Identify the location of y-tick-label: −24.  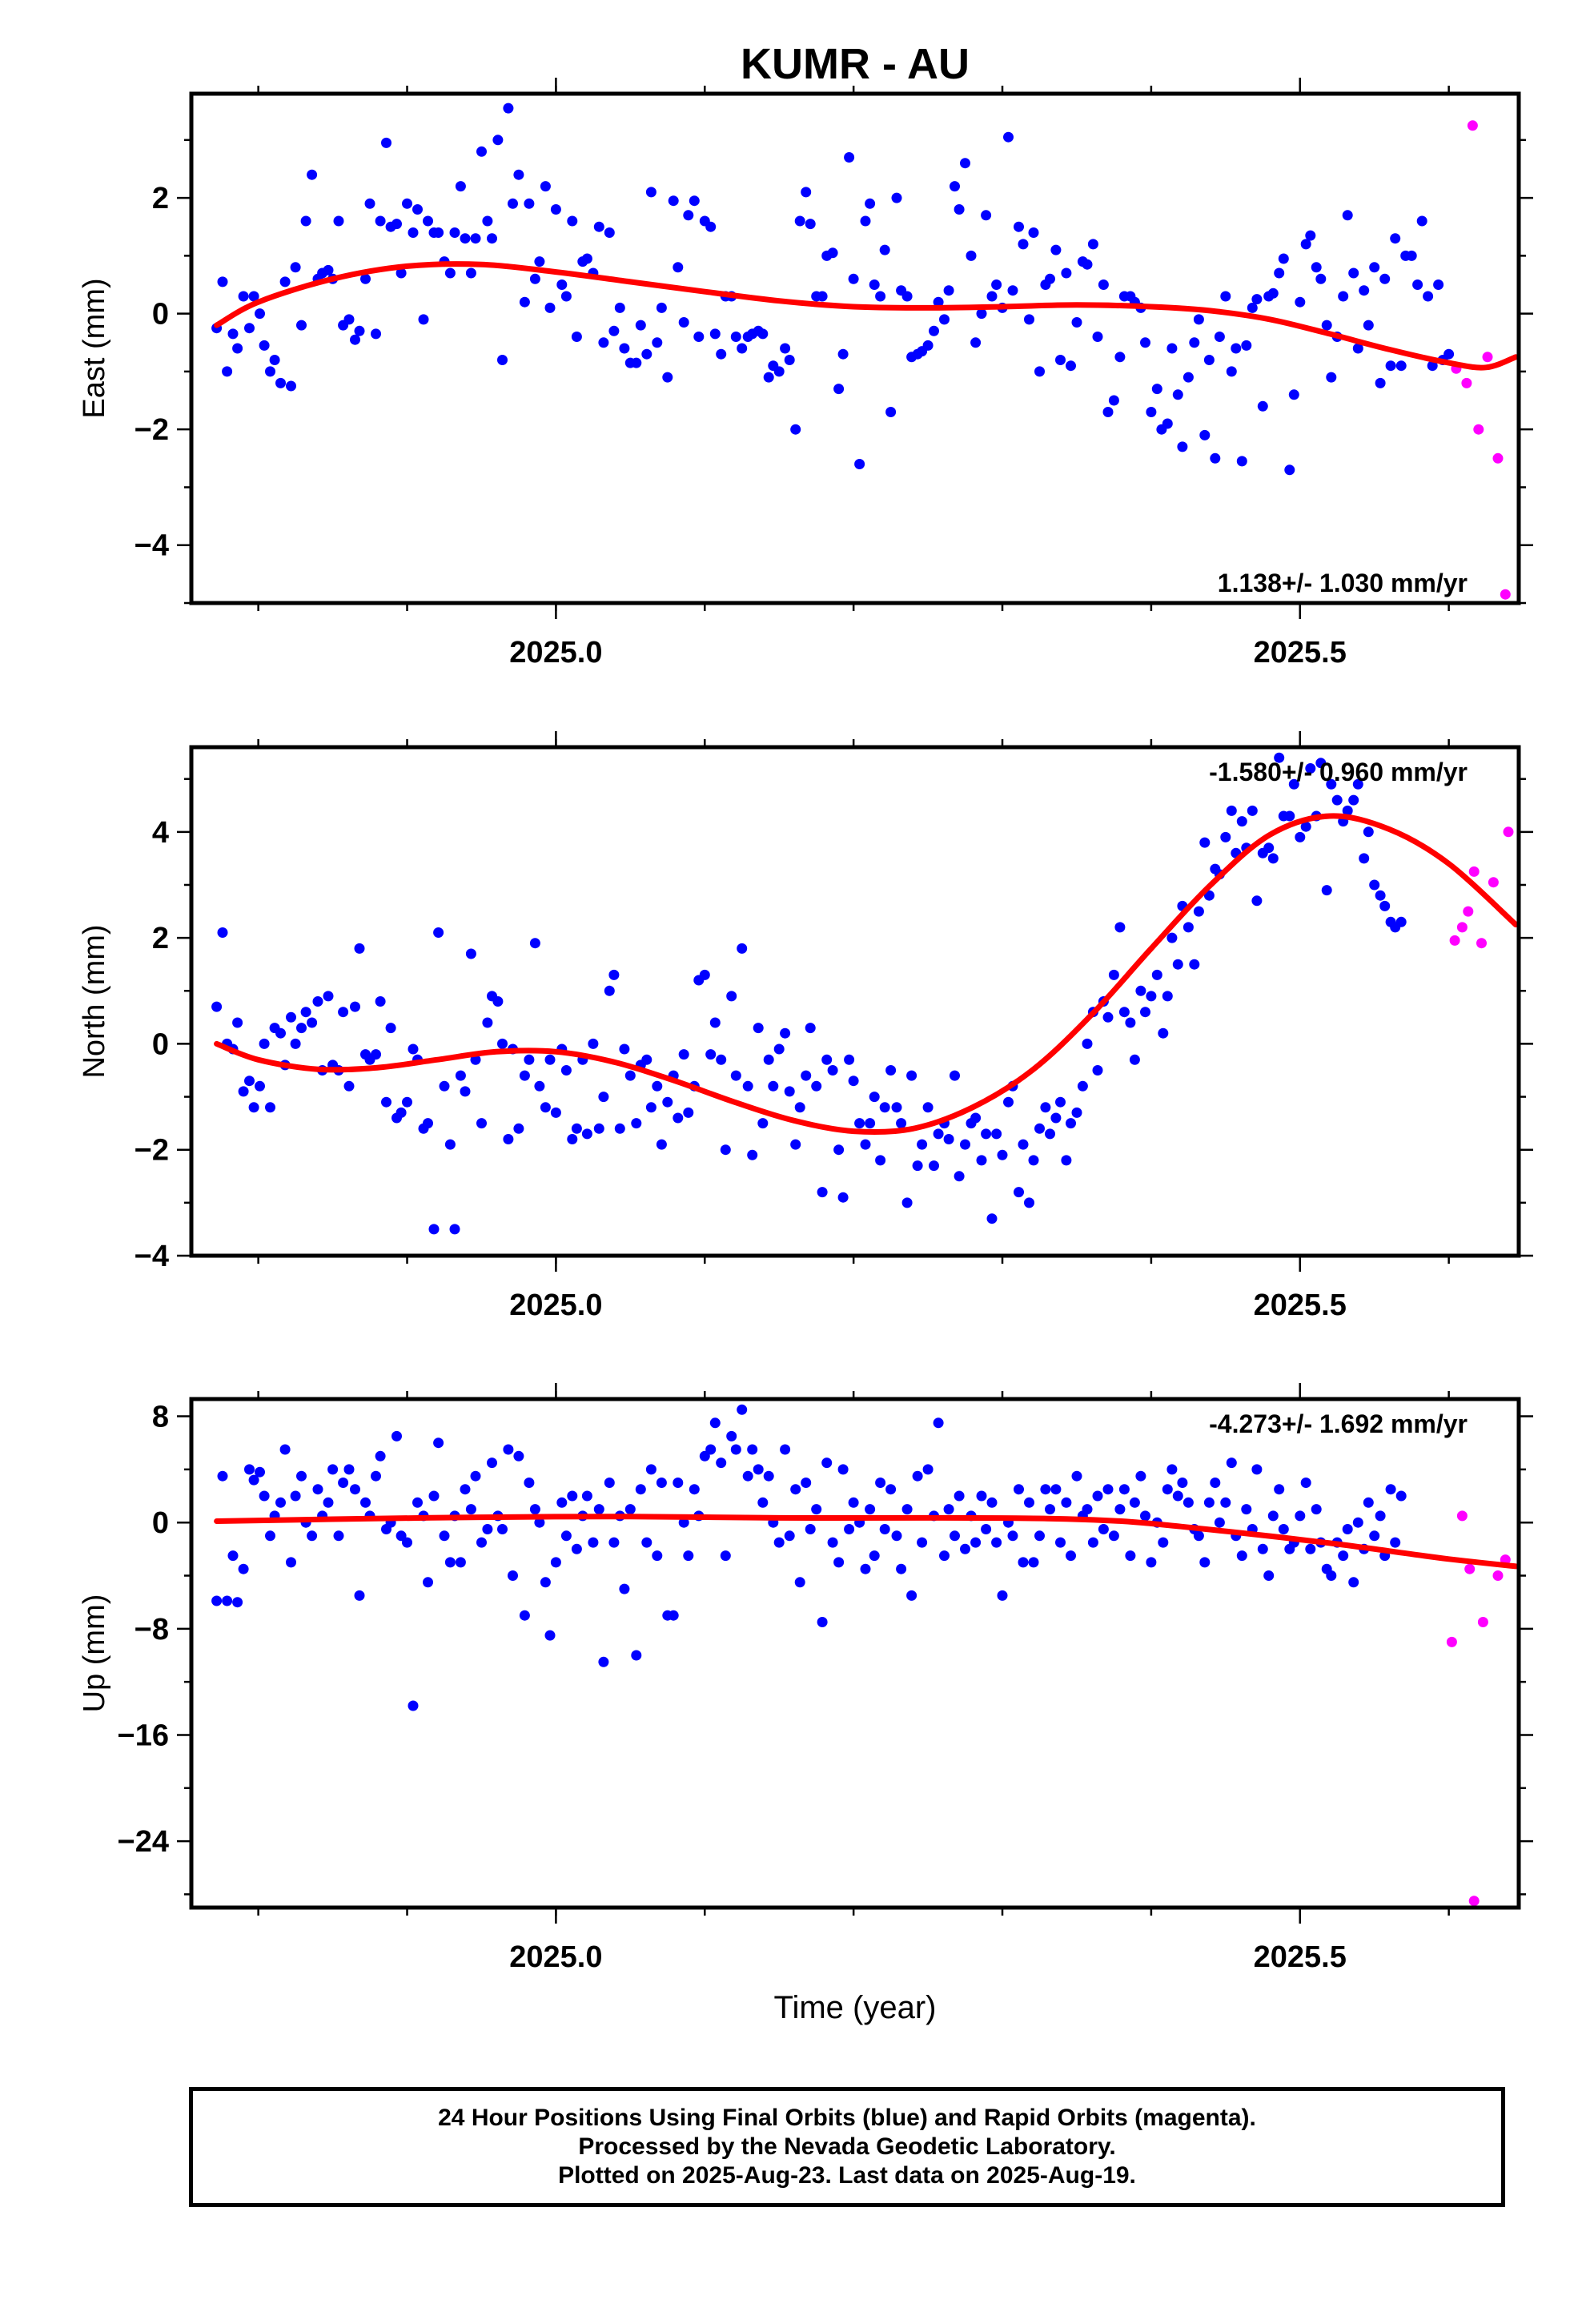
(144, 1842).